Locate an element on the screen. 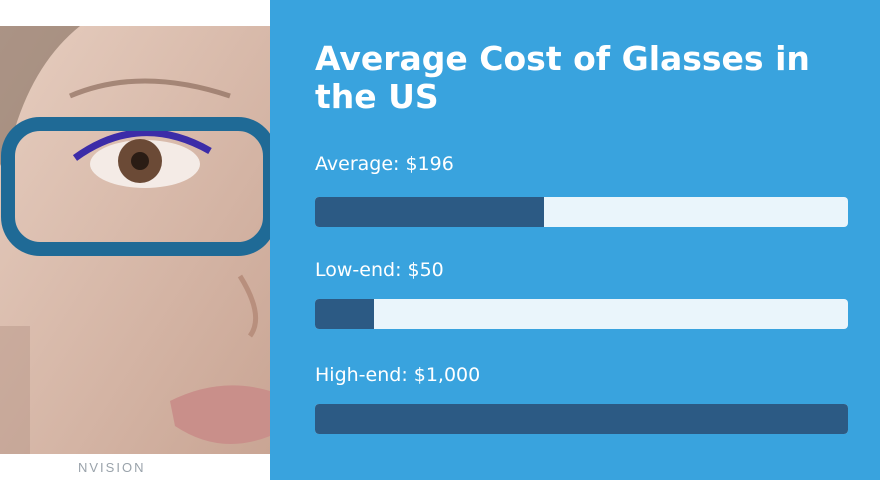 This screenshot has width=880, height=480. bar-label: Low-end: $50 is located at coordinates (379, 270).